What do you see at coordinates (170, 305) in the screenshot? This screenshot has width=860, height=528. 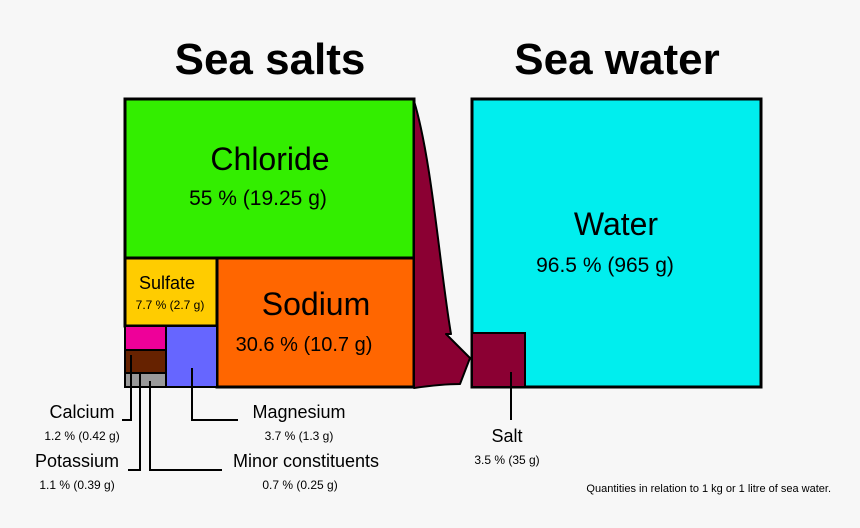 I see `sulfate-value: 7.7 % (2.7 g)` at bounding box center [170, 305].